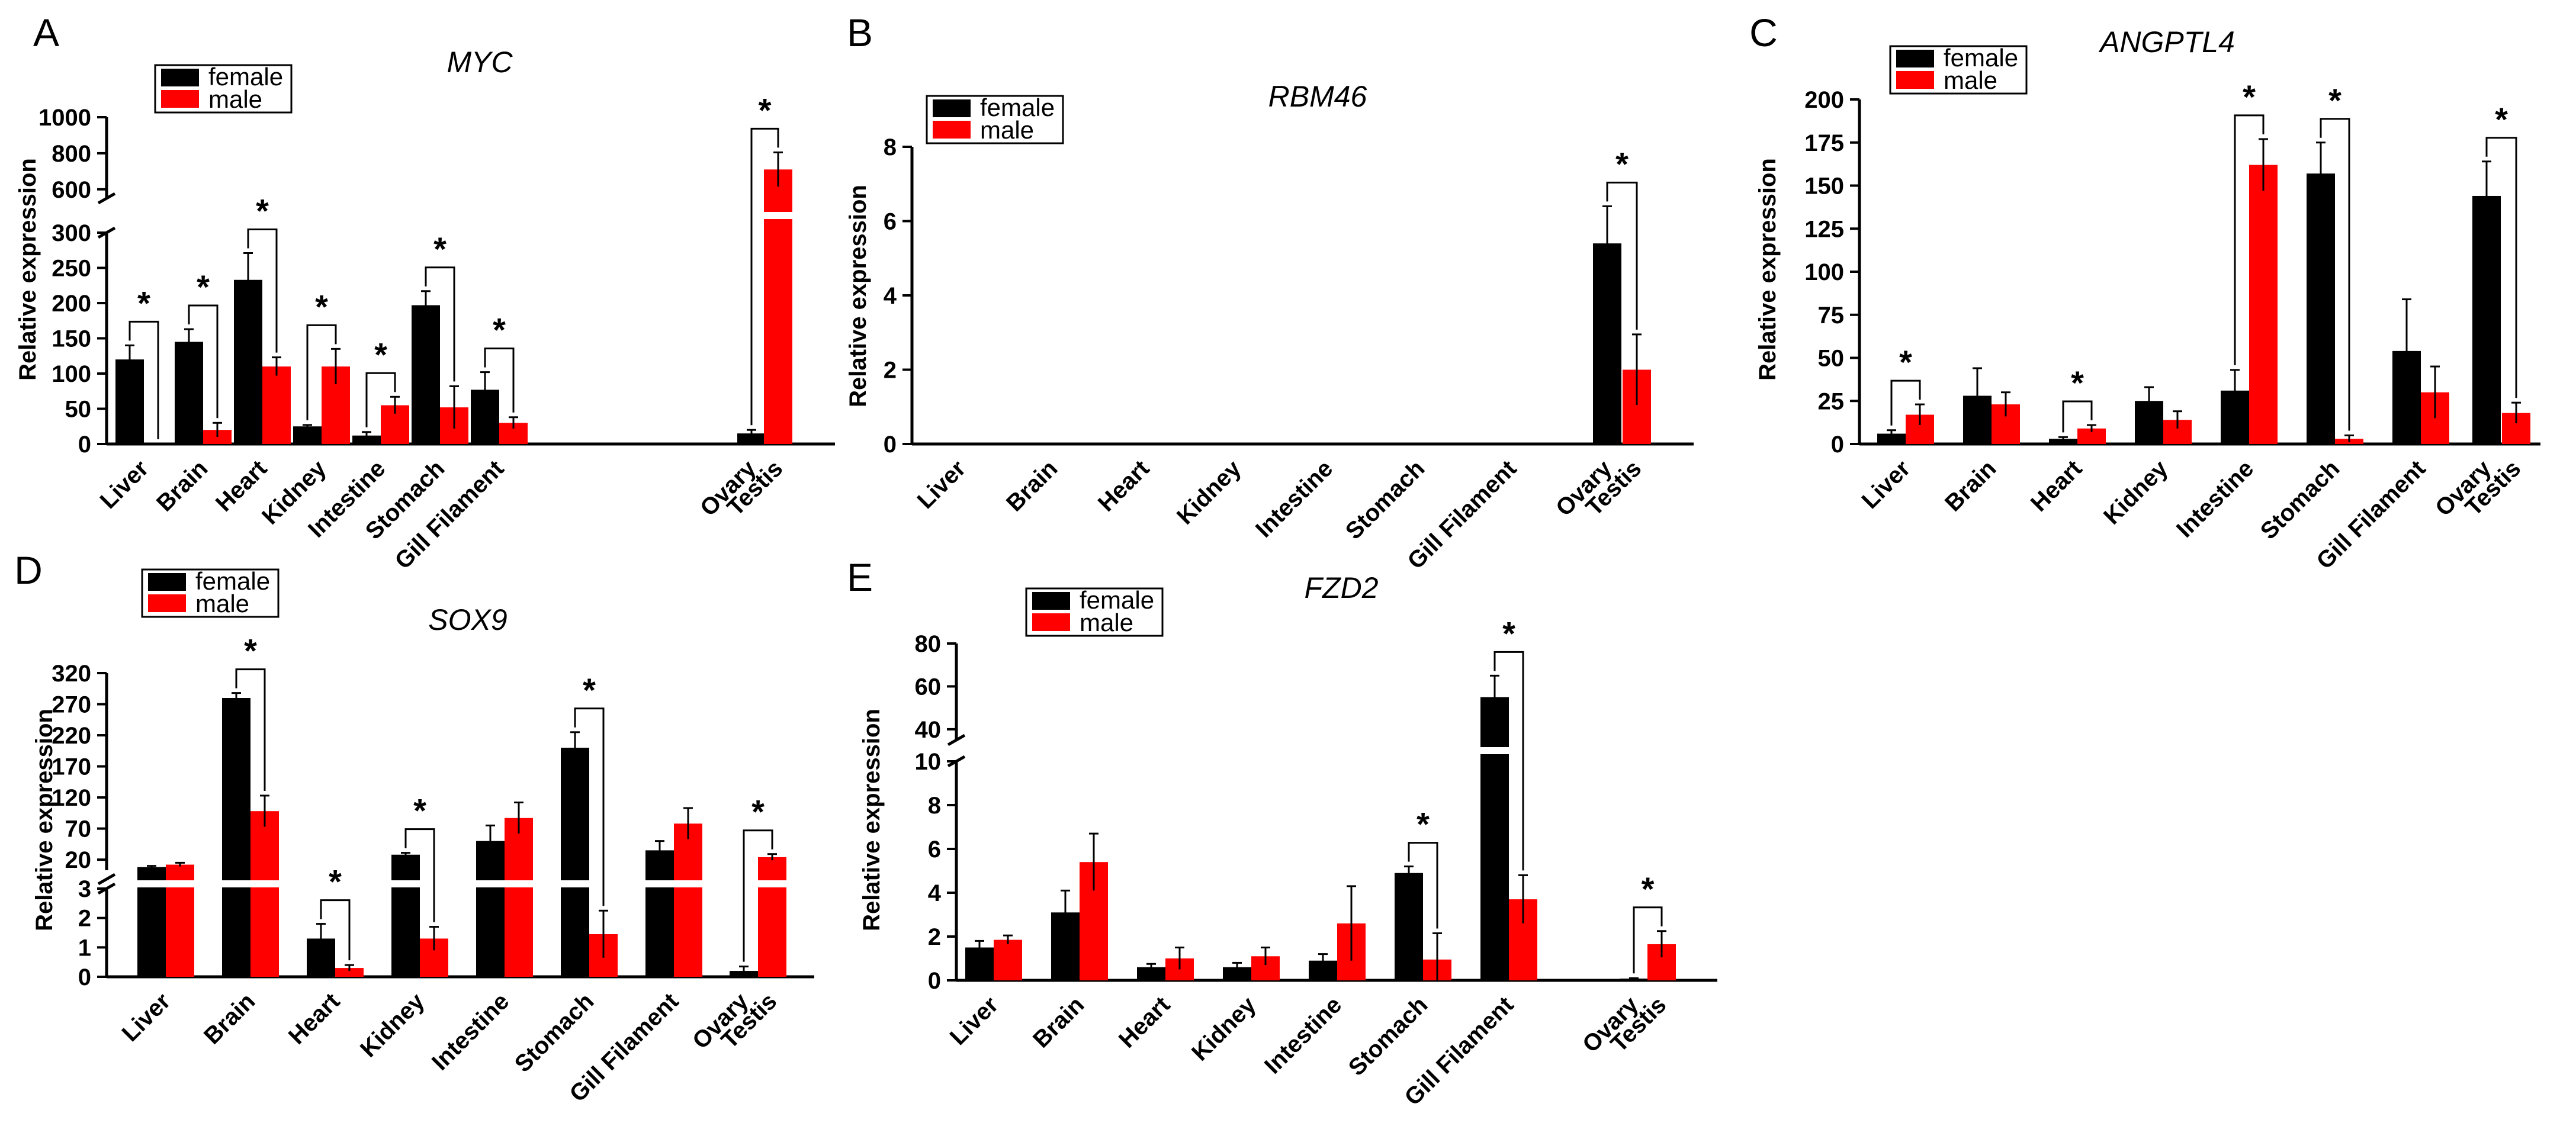 This screenshot has height=1139, width=2576. I want to click on gene-title: RBM46, so click(1317, 96).